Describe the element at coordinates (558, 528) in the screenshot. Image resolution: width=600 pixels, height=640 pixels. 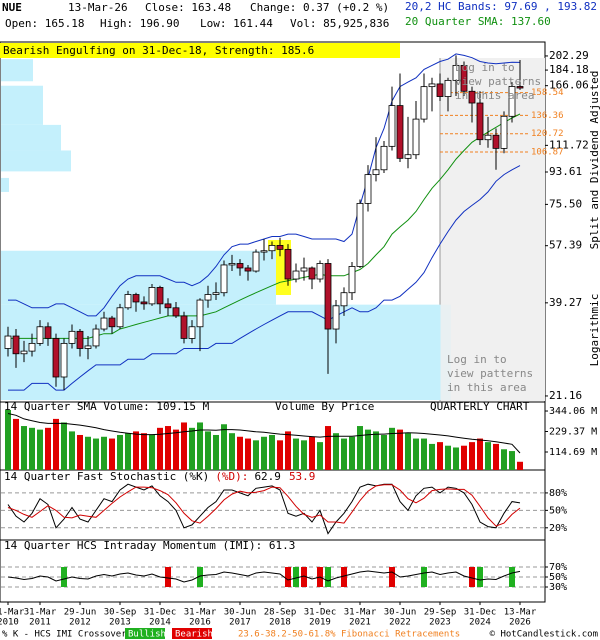
I see `y-tick-label: 20%` at that location.